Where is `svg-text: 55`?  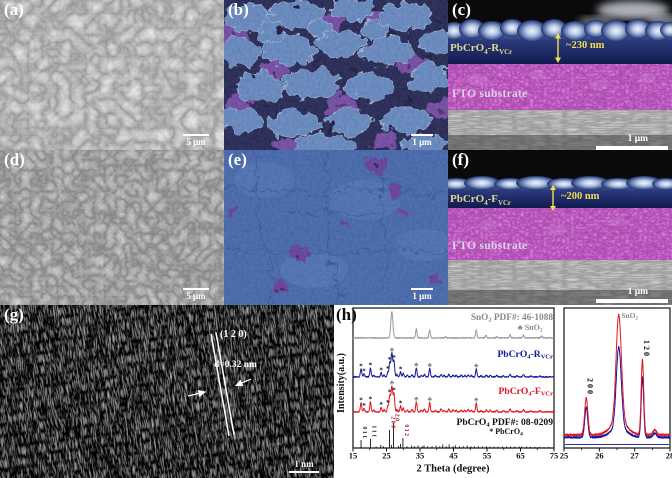
svg-text: 55 is located at coordinates (487, 456).